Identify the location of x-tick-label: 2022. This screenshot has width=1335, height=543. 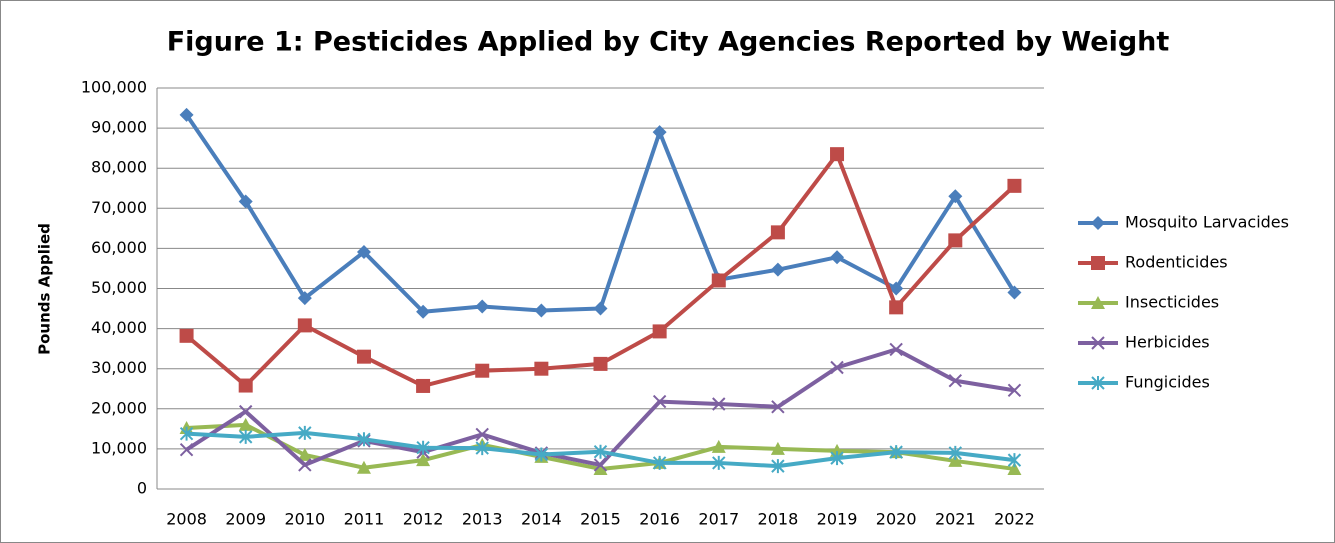
(1014, 519).